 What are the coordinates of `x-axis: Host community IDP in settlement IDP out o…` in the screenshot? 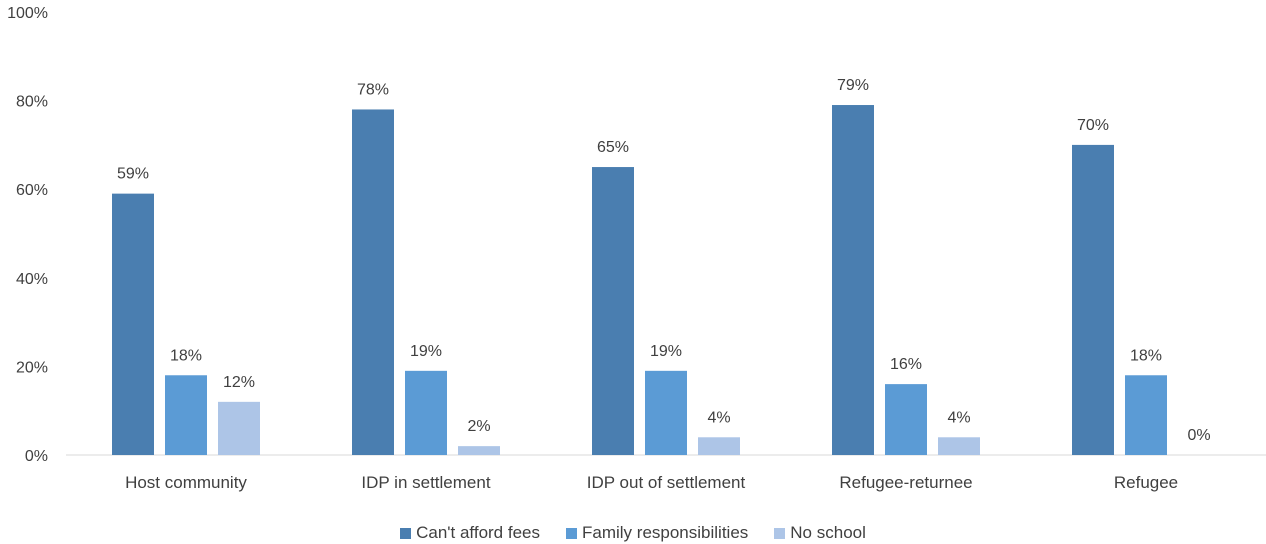 It's located at (666, 473).